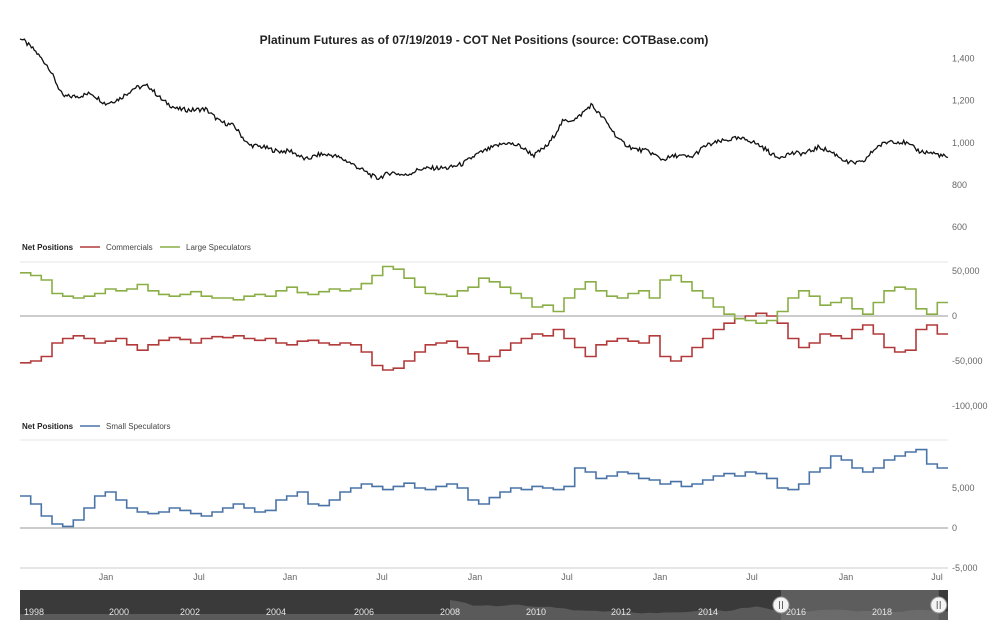  Describe the element at coordinates (882, 612) in the screenshot. I see `navigator-year-label: 2018` at that location.